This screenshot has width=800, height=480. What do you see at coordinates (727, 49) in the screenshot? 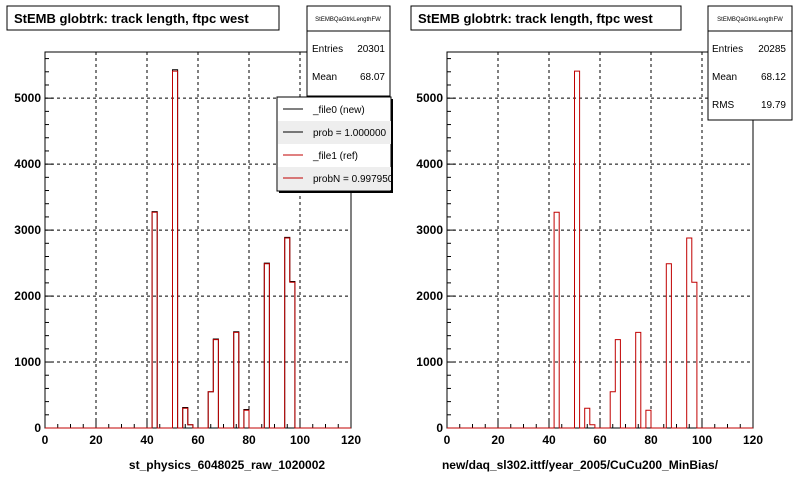
I see `panel-right-stats-entries-label: Entries` at bounding box center [727, 49].